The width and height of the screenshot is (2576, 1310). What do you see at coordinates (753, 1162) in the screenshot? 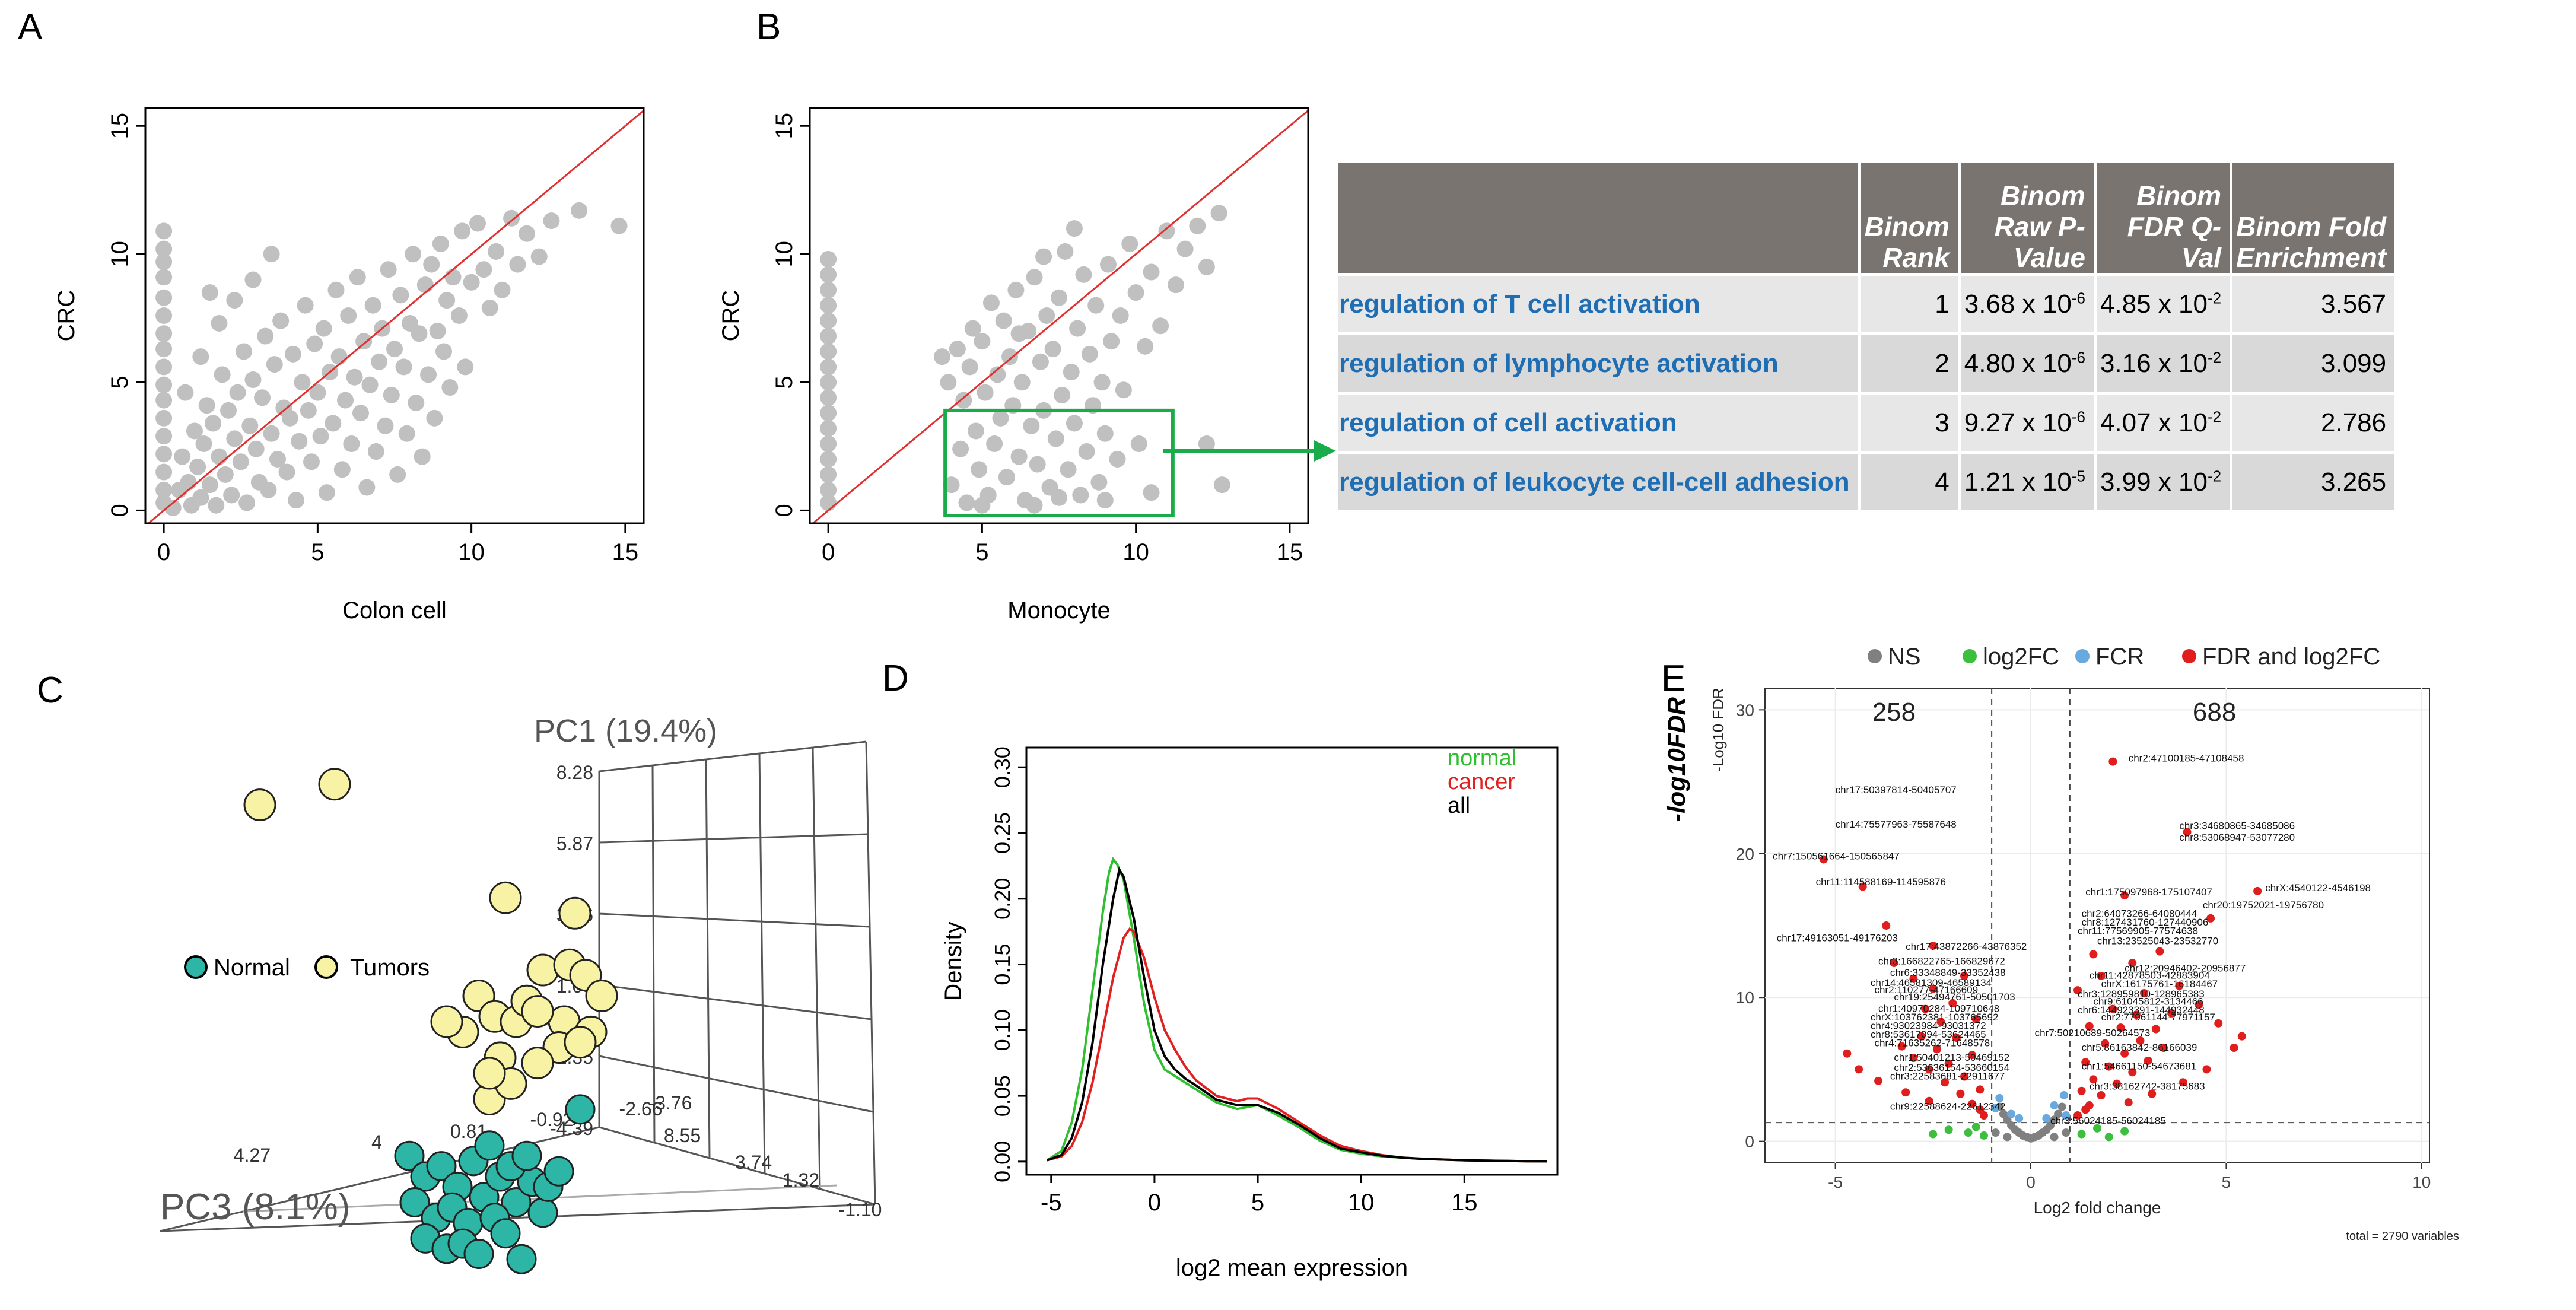
I see `pc2-tick-label: 3.74` at bounding box center [753, 1162].